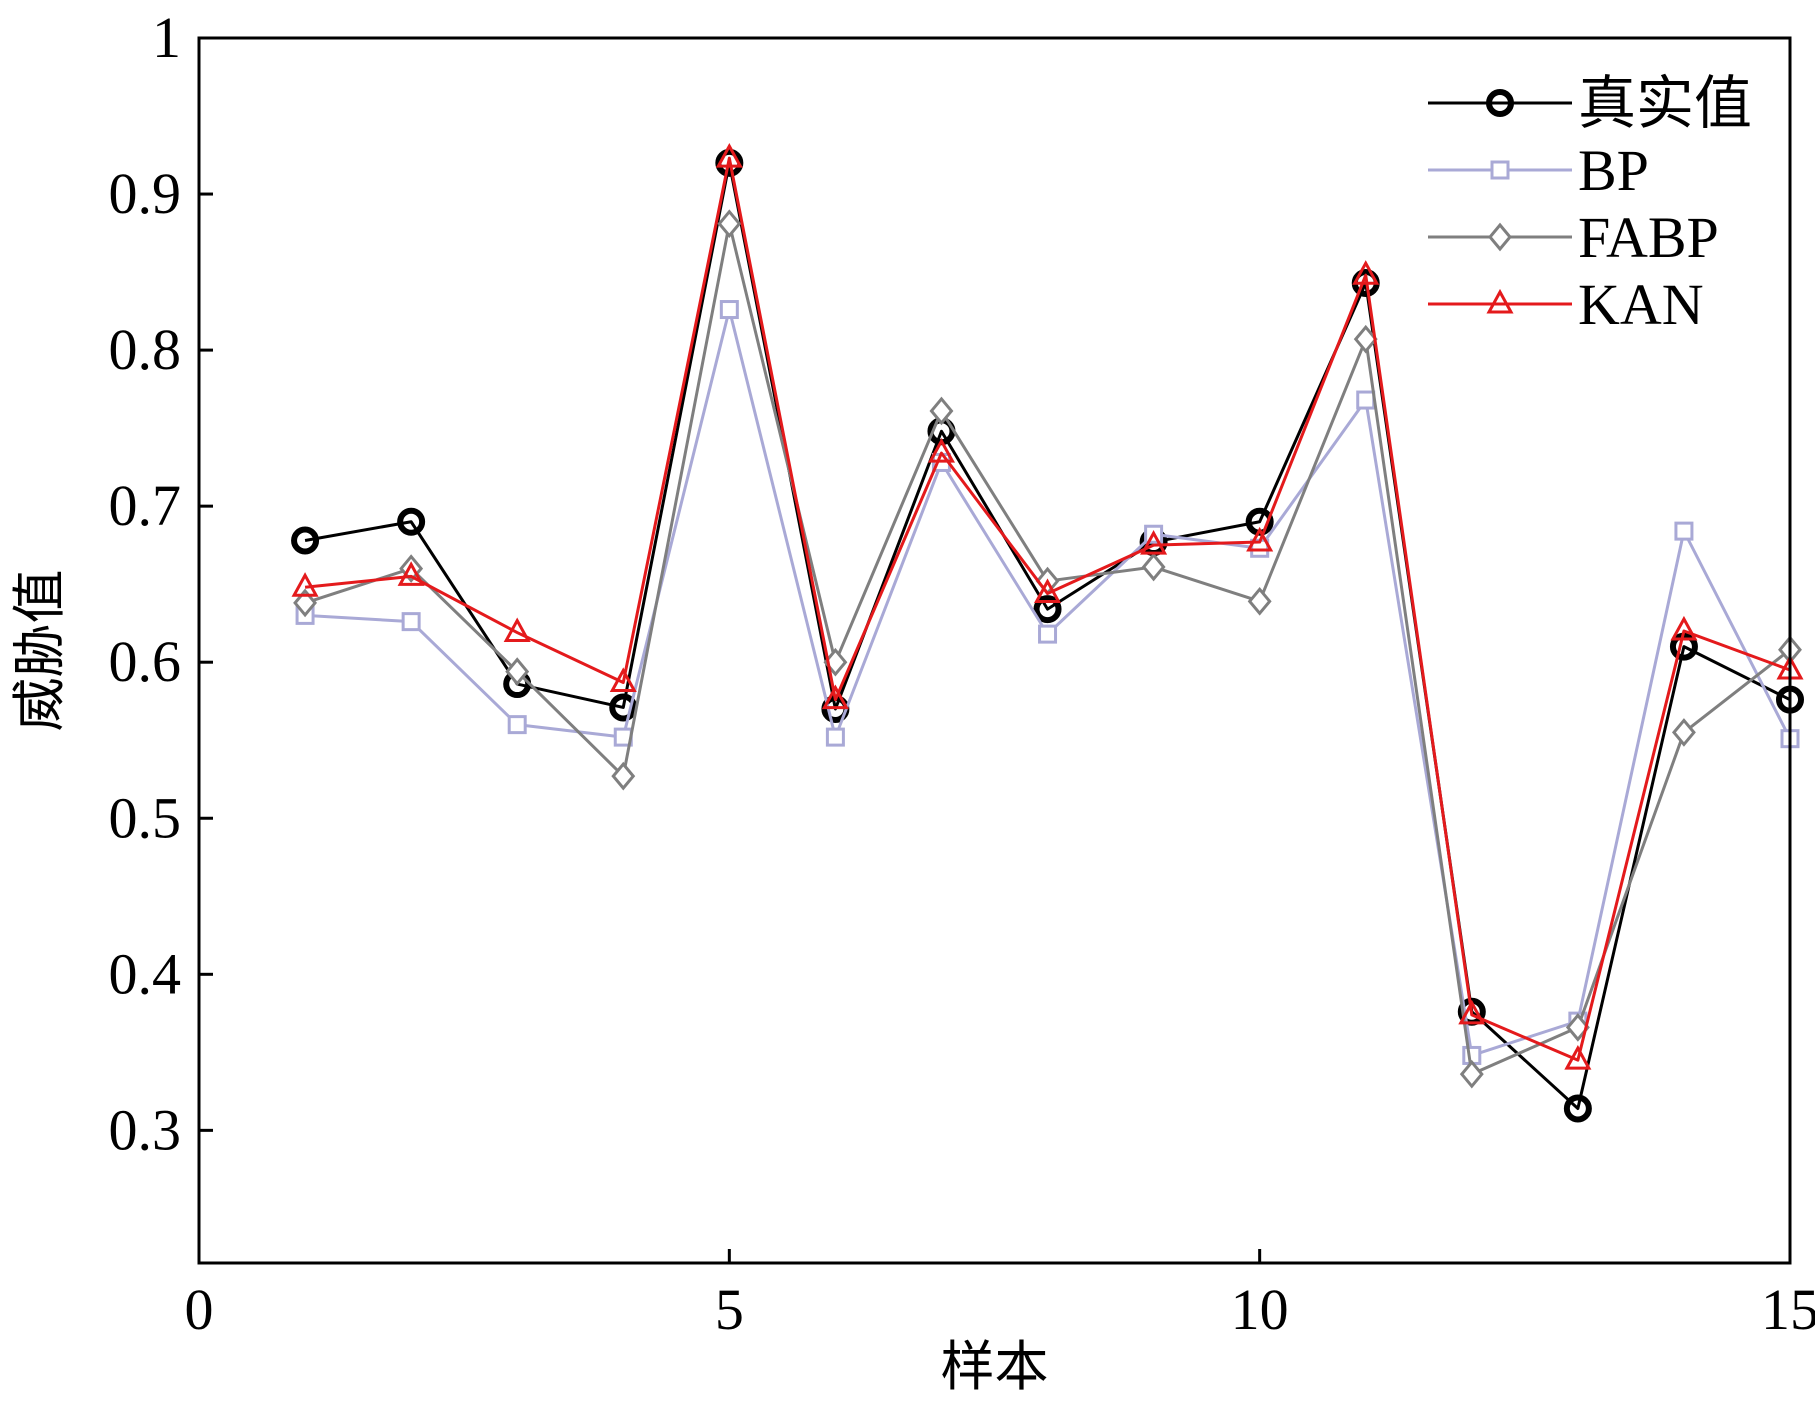 The image size is (1815, 1403). Describe the element at coordinates (1665, 103) in the screenshot. I see `legend-label: 真实值` at that location.